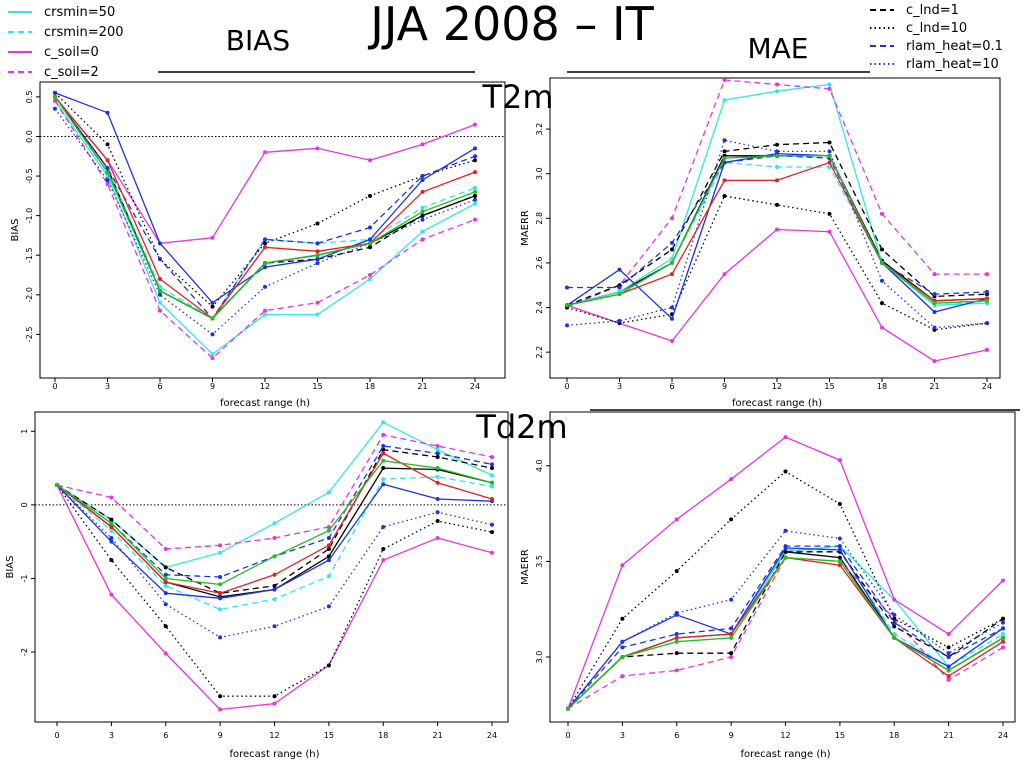  I want to click on y-tick-label: 0, so click(24, 504).